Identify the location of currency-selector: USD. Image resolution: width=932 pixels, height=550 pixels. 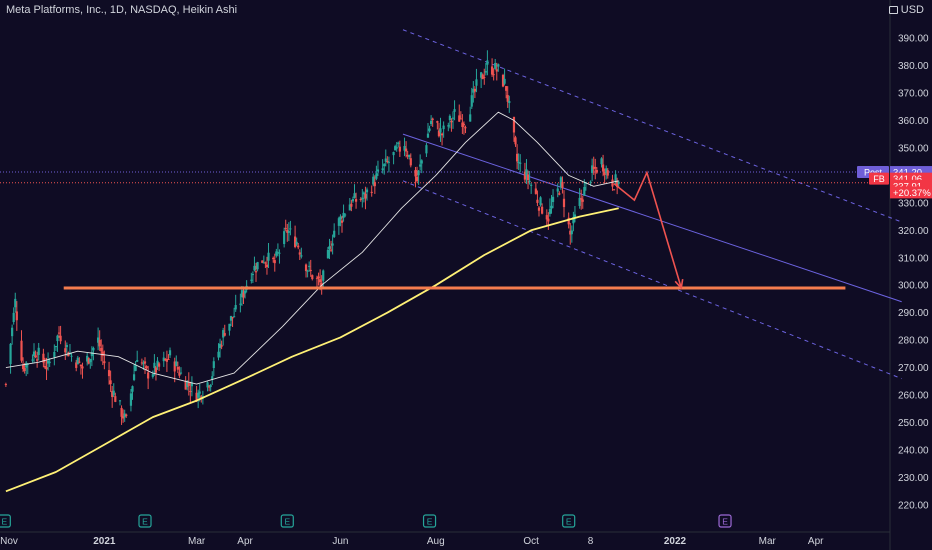
(906, 10).